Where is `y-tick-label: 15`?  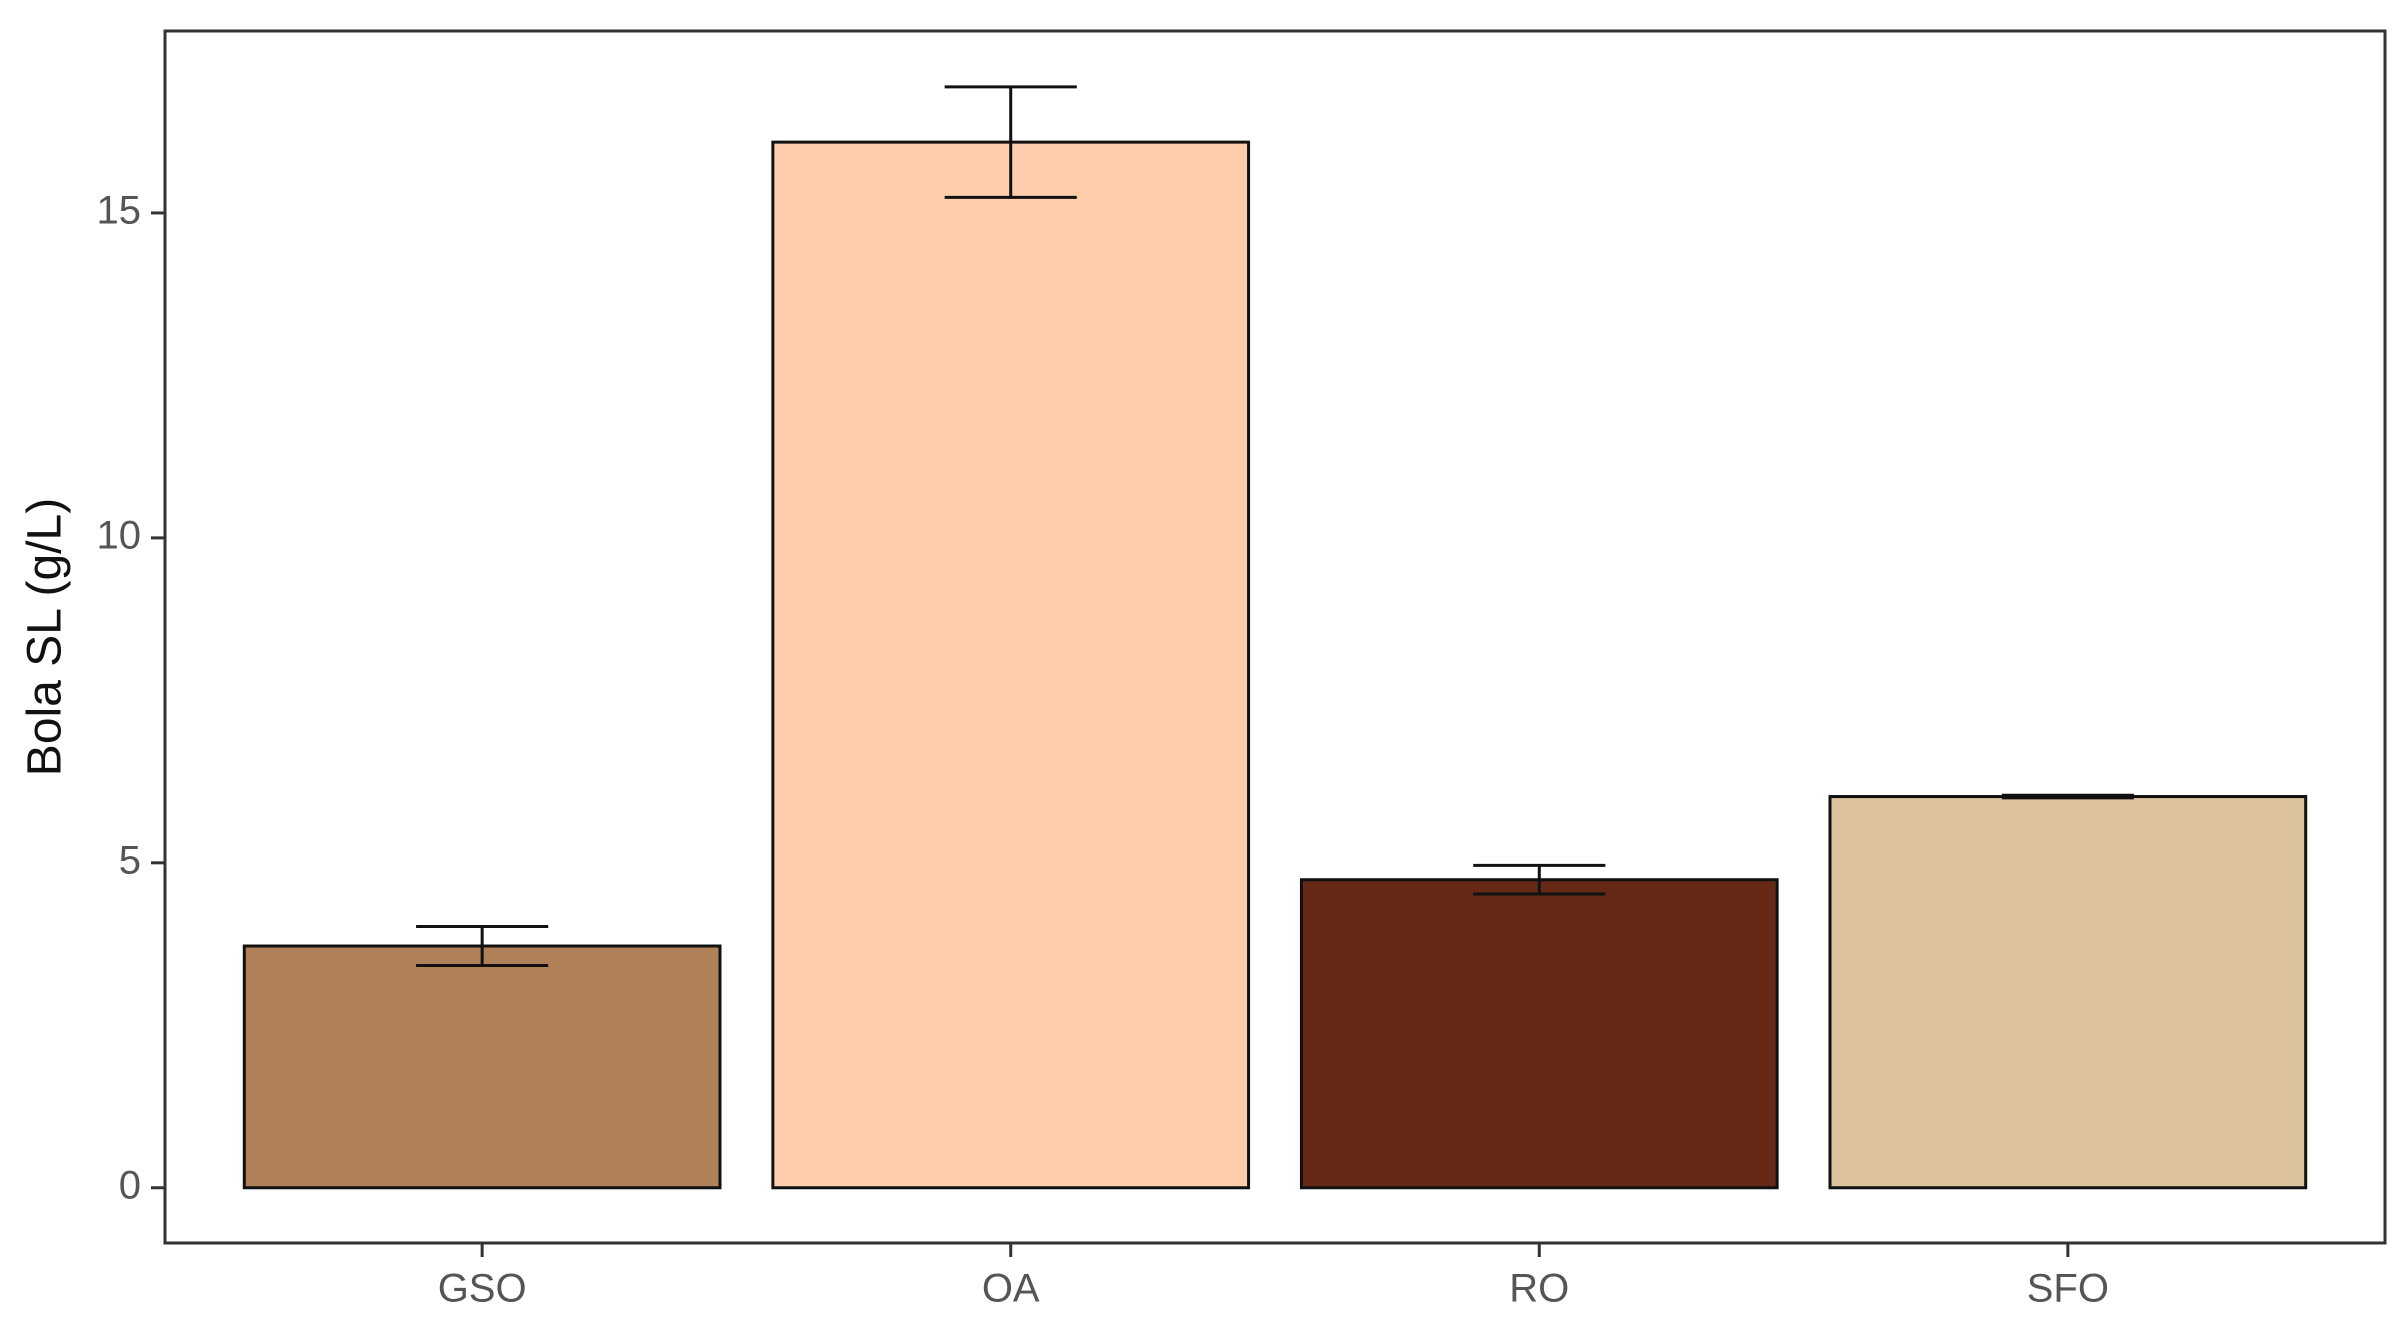
y-tick-label: 15 is located at coordinates (119, 211).